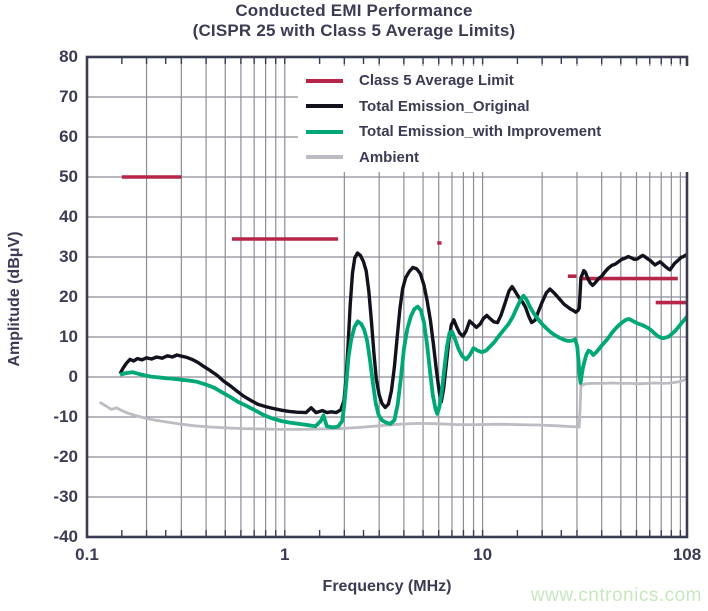 The image size is (708, 611). Describe the element at coordinates (285, 554) in the screenshot. I see `x-tick-label: 1` at that location.